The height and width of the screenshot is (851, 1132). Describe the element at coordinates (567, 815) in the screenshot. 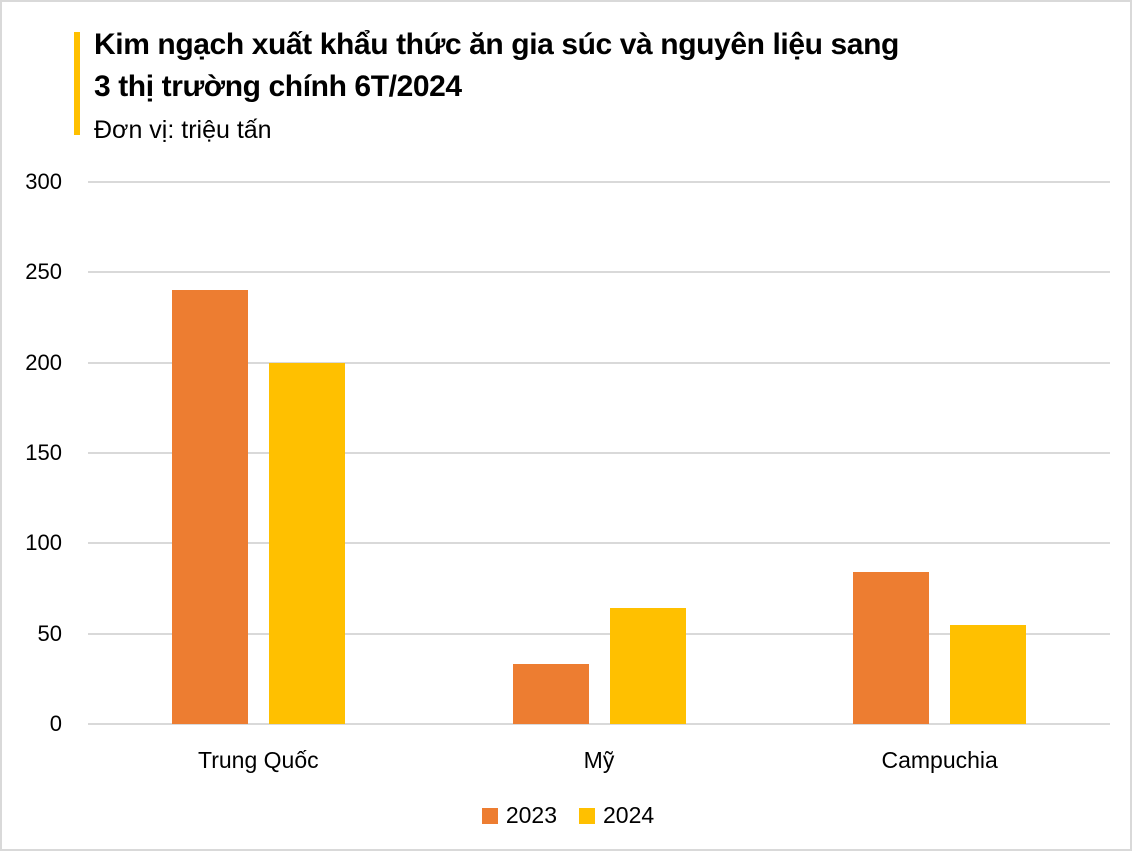

I see `legend: 2023 2024` at that location.